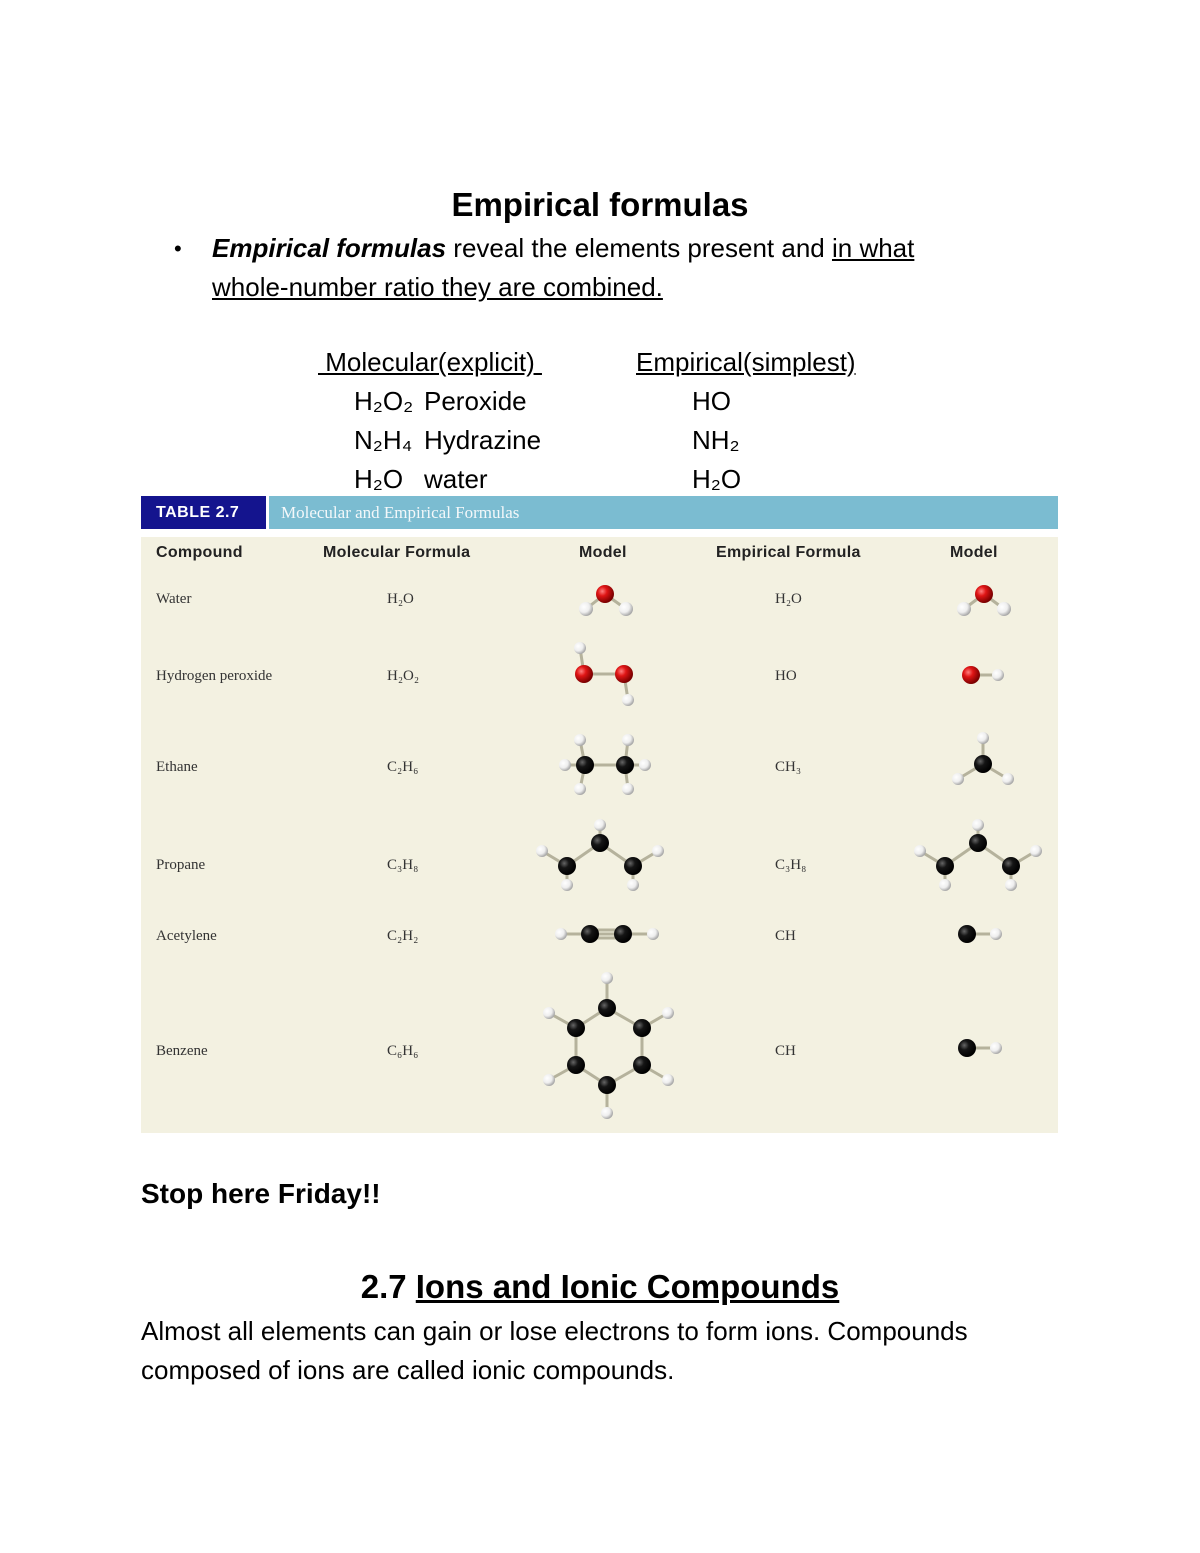 The image size is (1200, 1553). What do you see at coordinates (788, 767) in the screenshot?
I see `empirical-cell: CH₃` at bounding box center [788, 767].